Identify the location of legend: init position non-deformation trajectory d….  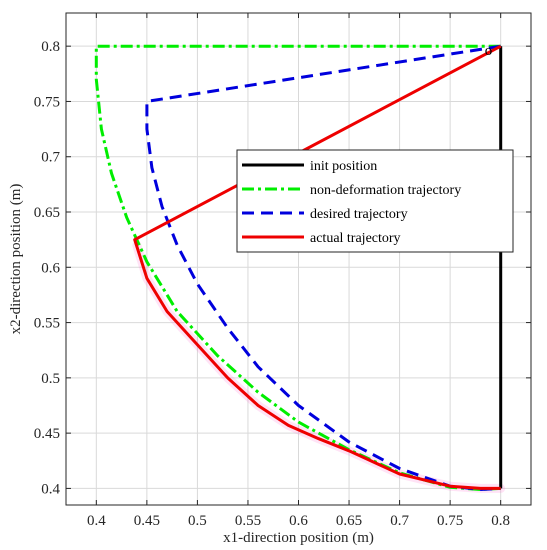
(375, 201).